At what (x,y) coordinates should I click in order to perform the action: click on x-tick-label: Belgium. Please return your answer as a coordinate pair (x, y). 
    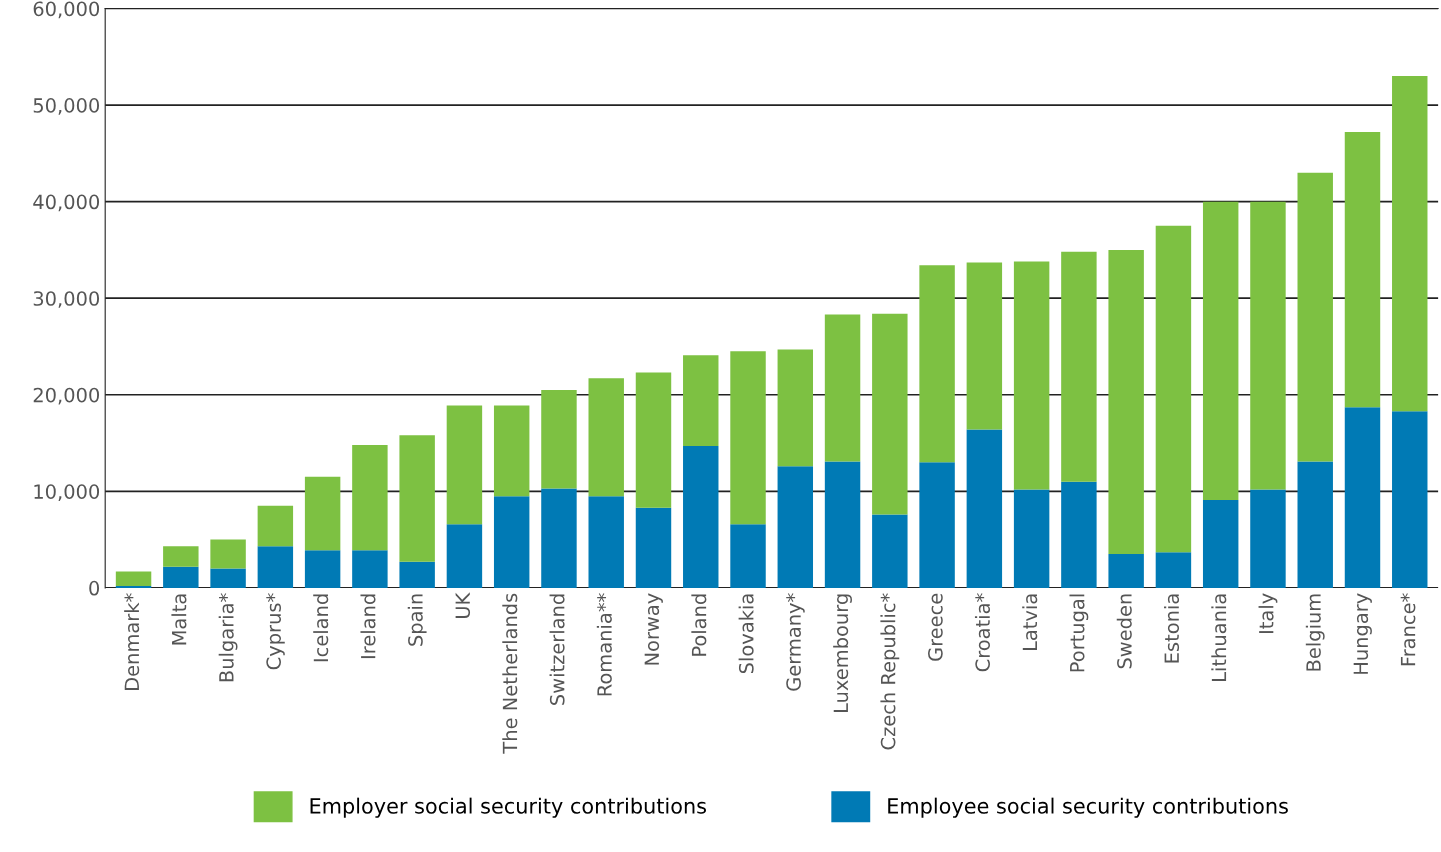
    Looking at the image, I should click on (1315, 632).